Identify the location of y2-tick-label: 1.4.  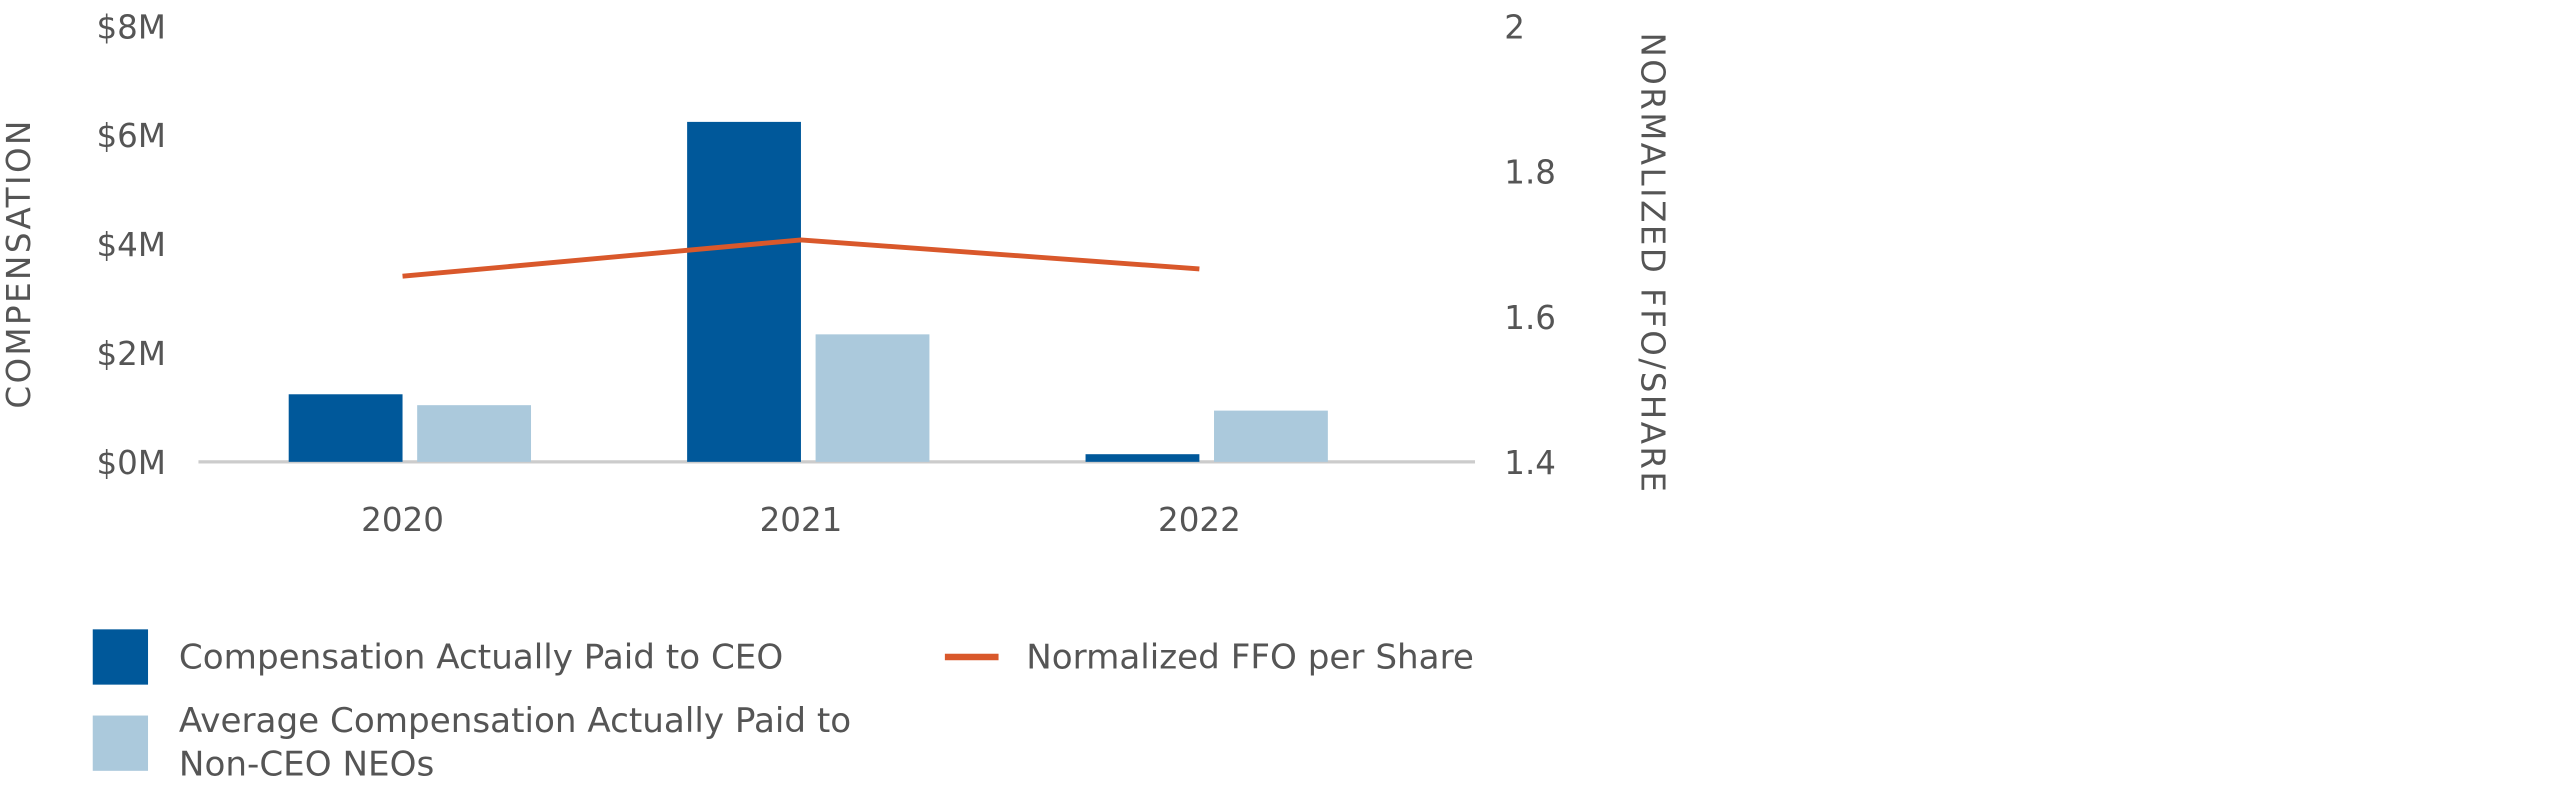
(1530, 463).